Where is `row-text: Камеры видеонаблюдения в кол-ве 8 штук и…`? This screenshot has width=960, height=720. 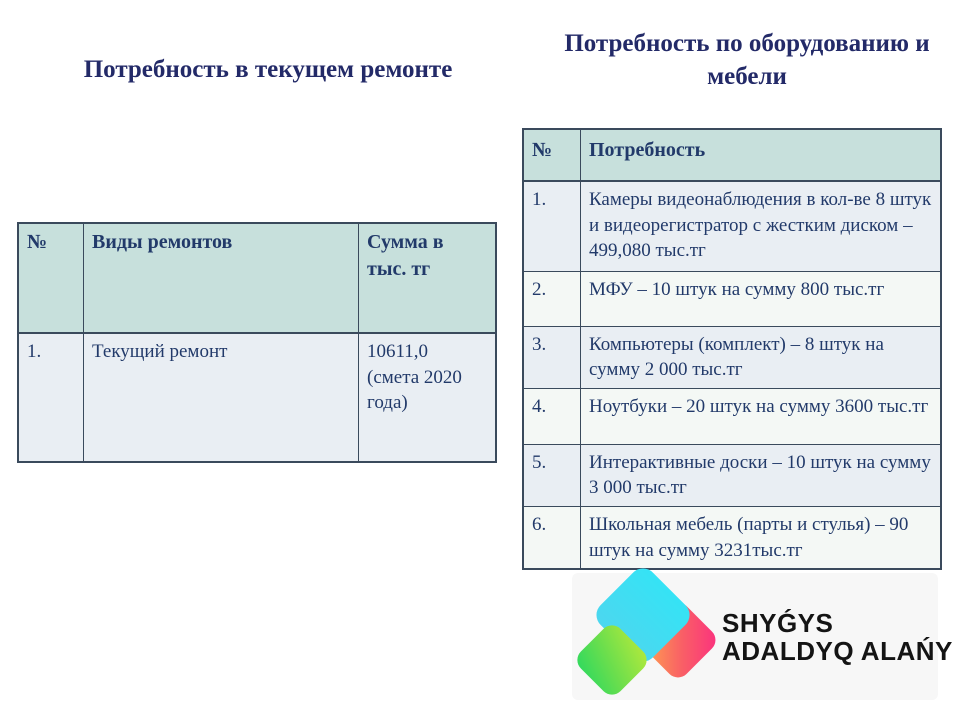 row-text: Камеры видеонаблюдения в кол-ве 8 штук и… is located at coordinates (761, 226).